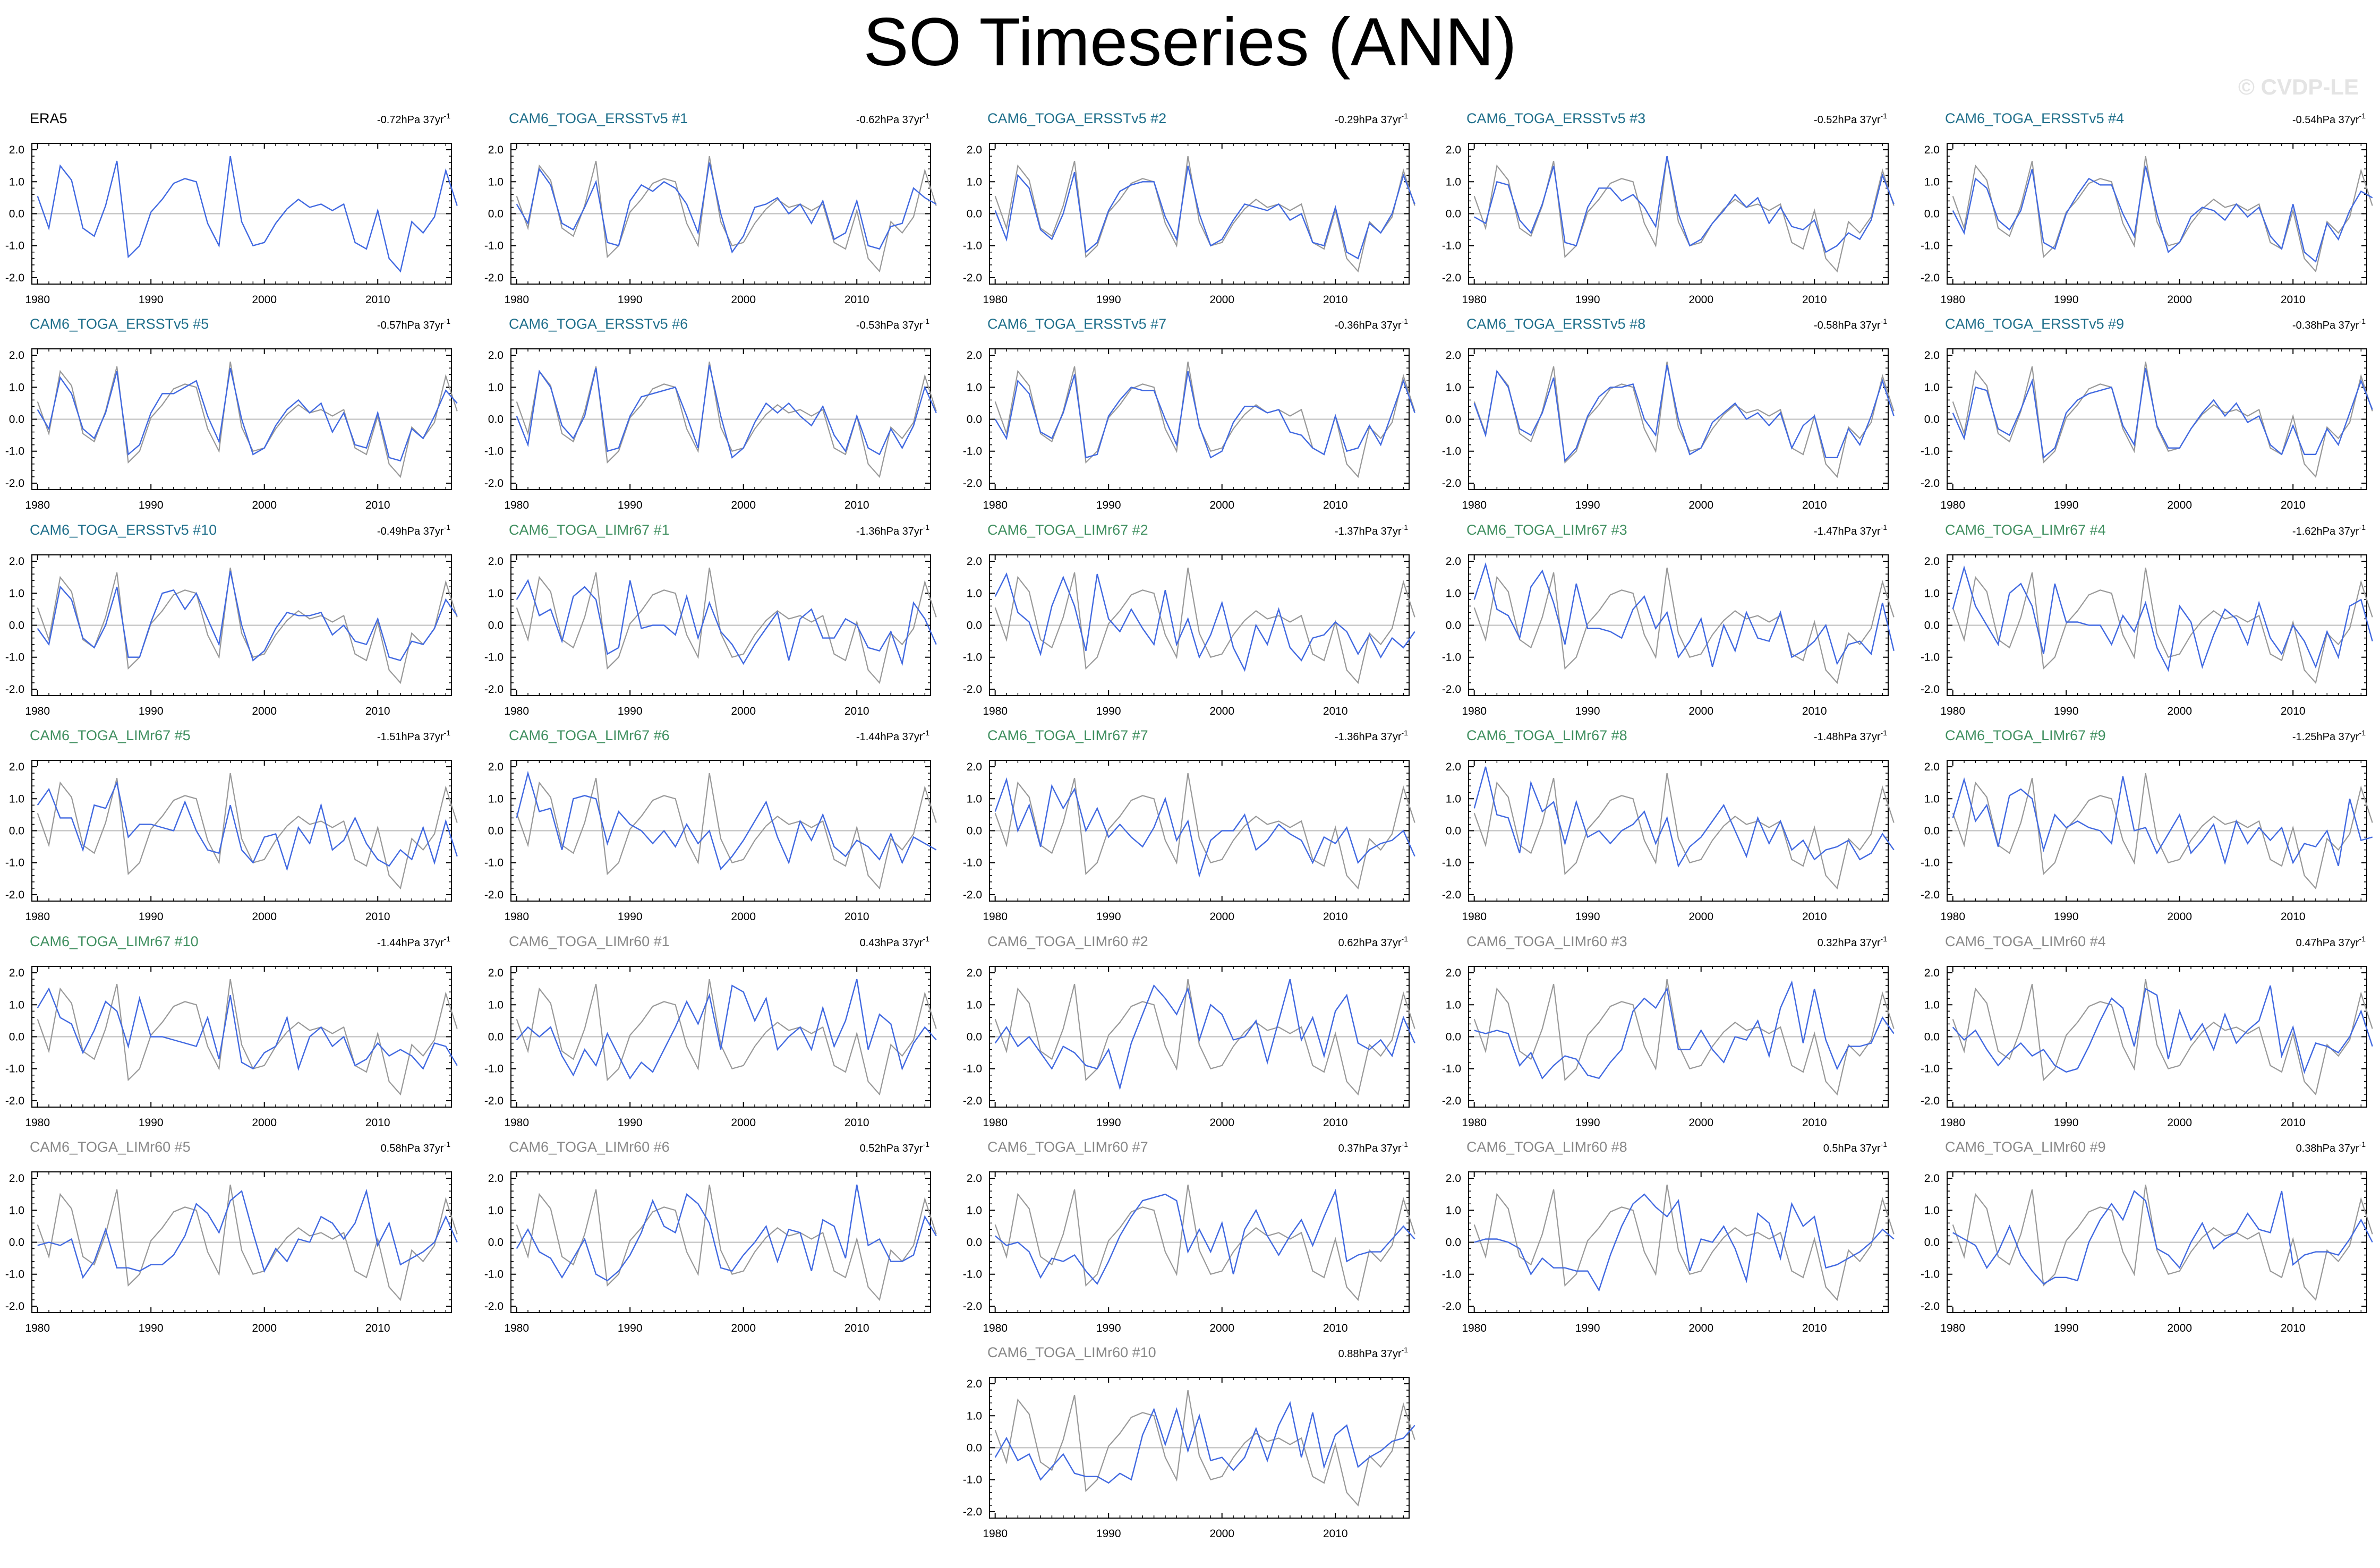 This screenshot has height=1568, width=2380. Describe the element at coordinates (110, 1147) in the screenshot. I see `panel-title: CAM6_TOGA_LIMr60 #5` at that location.